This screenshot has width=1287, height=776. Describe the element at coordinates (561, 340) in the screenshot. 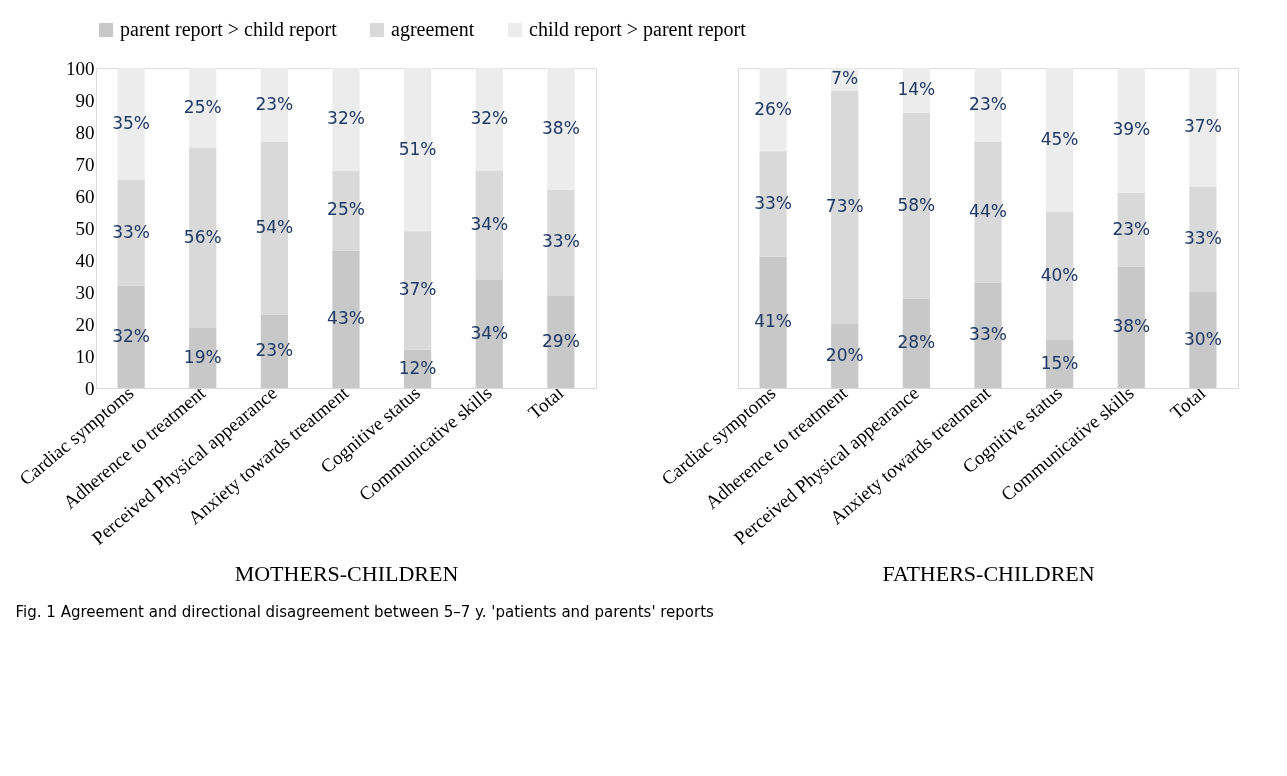

I see `data-label: 29%` at that location.